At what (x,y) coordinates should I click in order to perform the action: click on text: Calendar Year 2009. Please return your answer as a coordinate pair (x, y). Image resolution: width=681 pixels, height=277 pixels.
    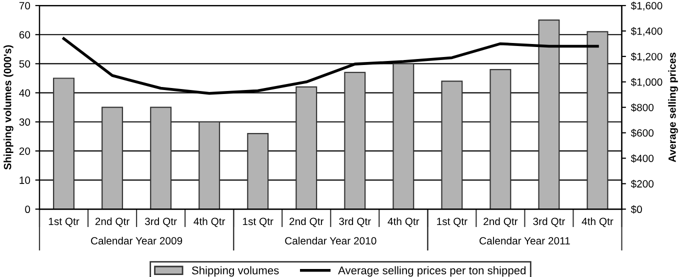
    Looking at the image, I should click on (136, 240).